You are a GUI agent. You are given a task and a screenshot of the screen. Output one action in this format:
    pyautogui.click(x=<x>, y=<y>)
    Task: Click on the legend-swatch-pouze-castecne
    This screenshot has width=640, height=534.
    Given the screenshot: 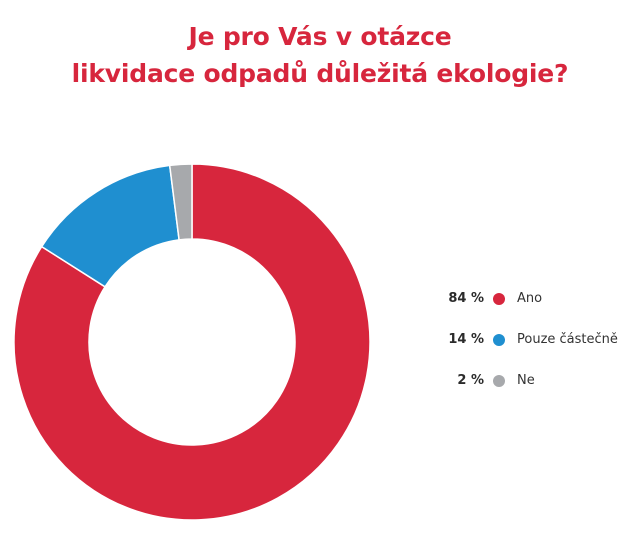 What is the action you would take?
    pyautogui.click(x=499, y=340)
    